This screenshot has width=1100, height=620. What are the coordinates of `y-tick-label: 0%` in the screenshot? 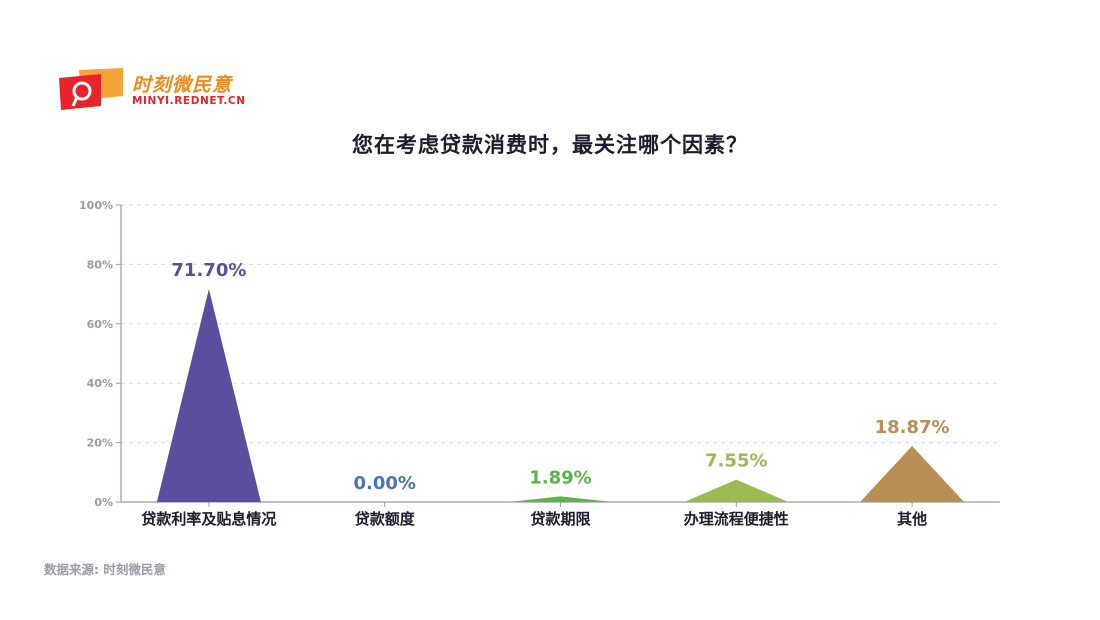 It's located at (103, 502).